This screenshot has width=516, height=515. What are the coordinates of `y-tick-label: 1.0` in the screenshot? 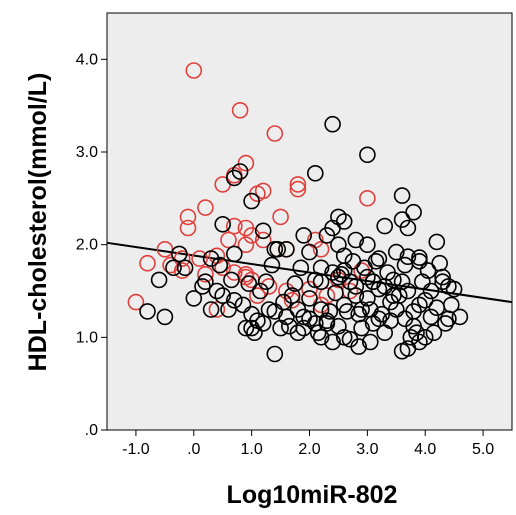 It's located at (87, 337).